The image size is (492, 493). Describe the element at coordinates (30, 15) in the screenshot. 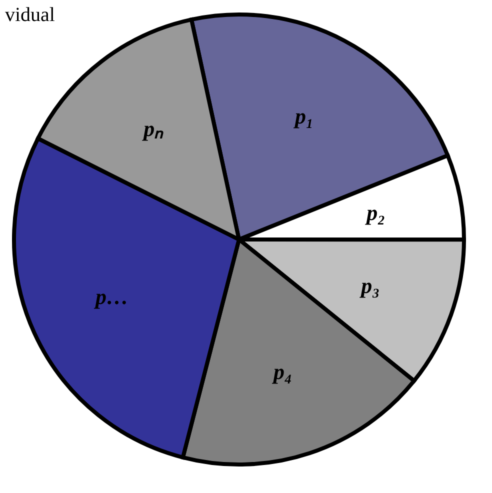

I see `text: vidual` at that location.